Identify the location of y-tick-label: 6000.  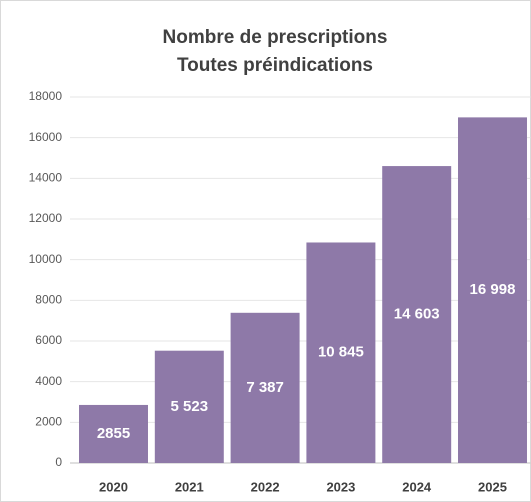
(48, 340).